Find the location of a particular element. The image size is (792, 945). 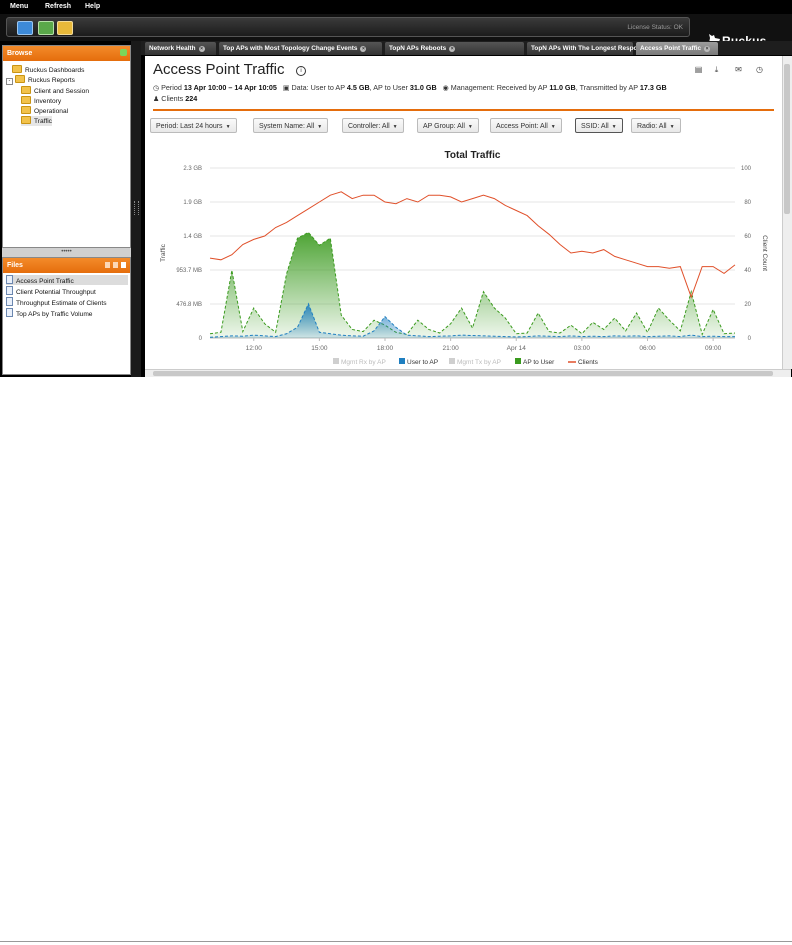

view-list-icon is located at coordinates (123, 265).